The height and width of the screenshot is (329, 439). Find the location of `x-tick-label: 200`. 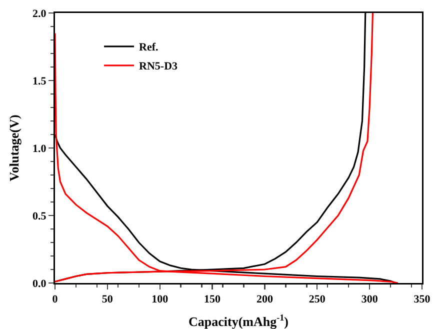

x-tick-label: 200 is located at coordinates (265, 300).